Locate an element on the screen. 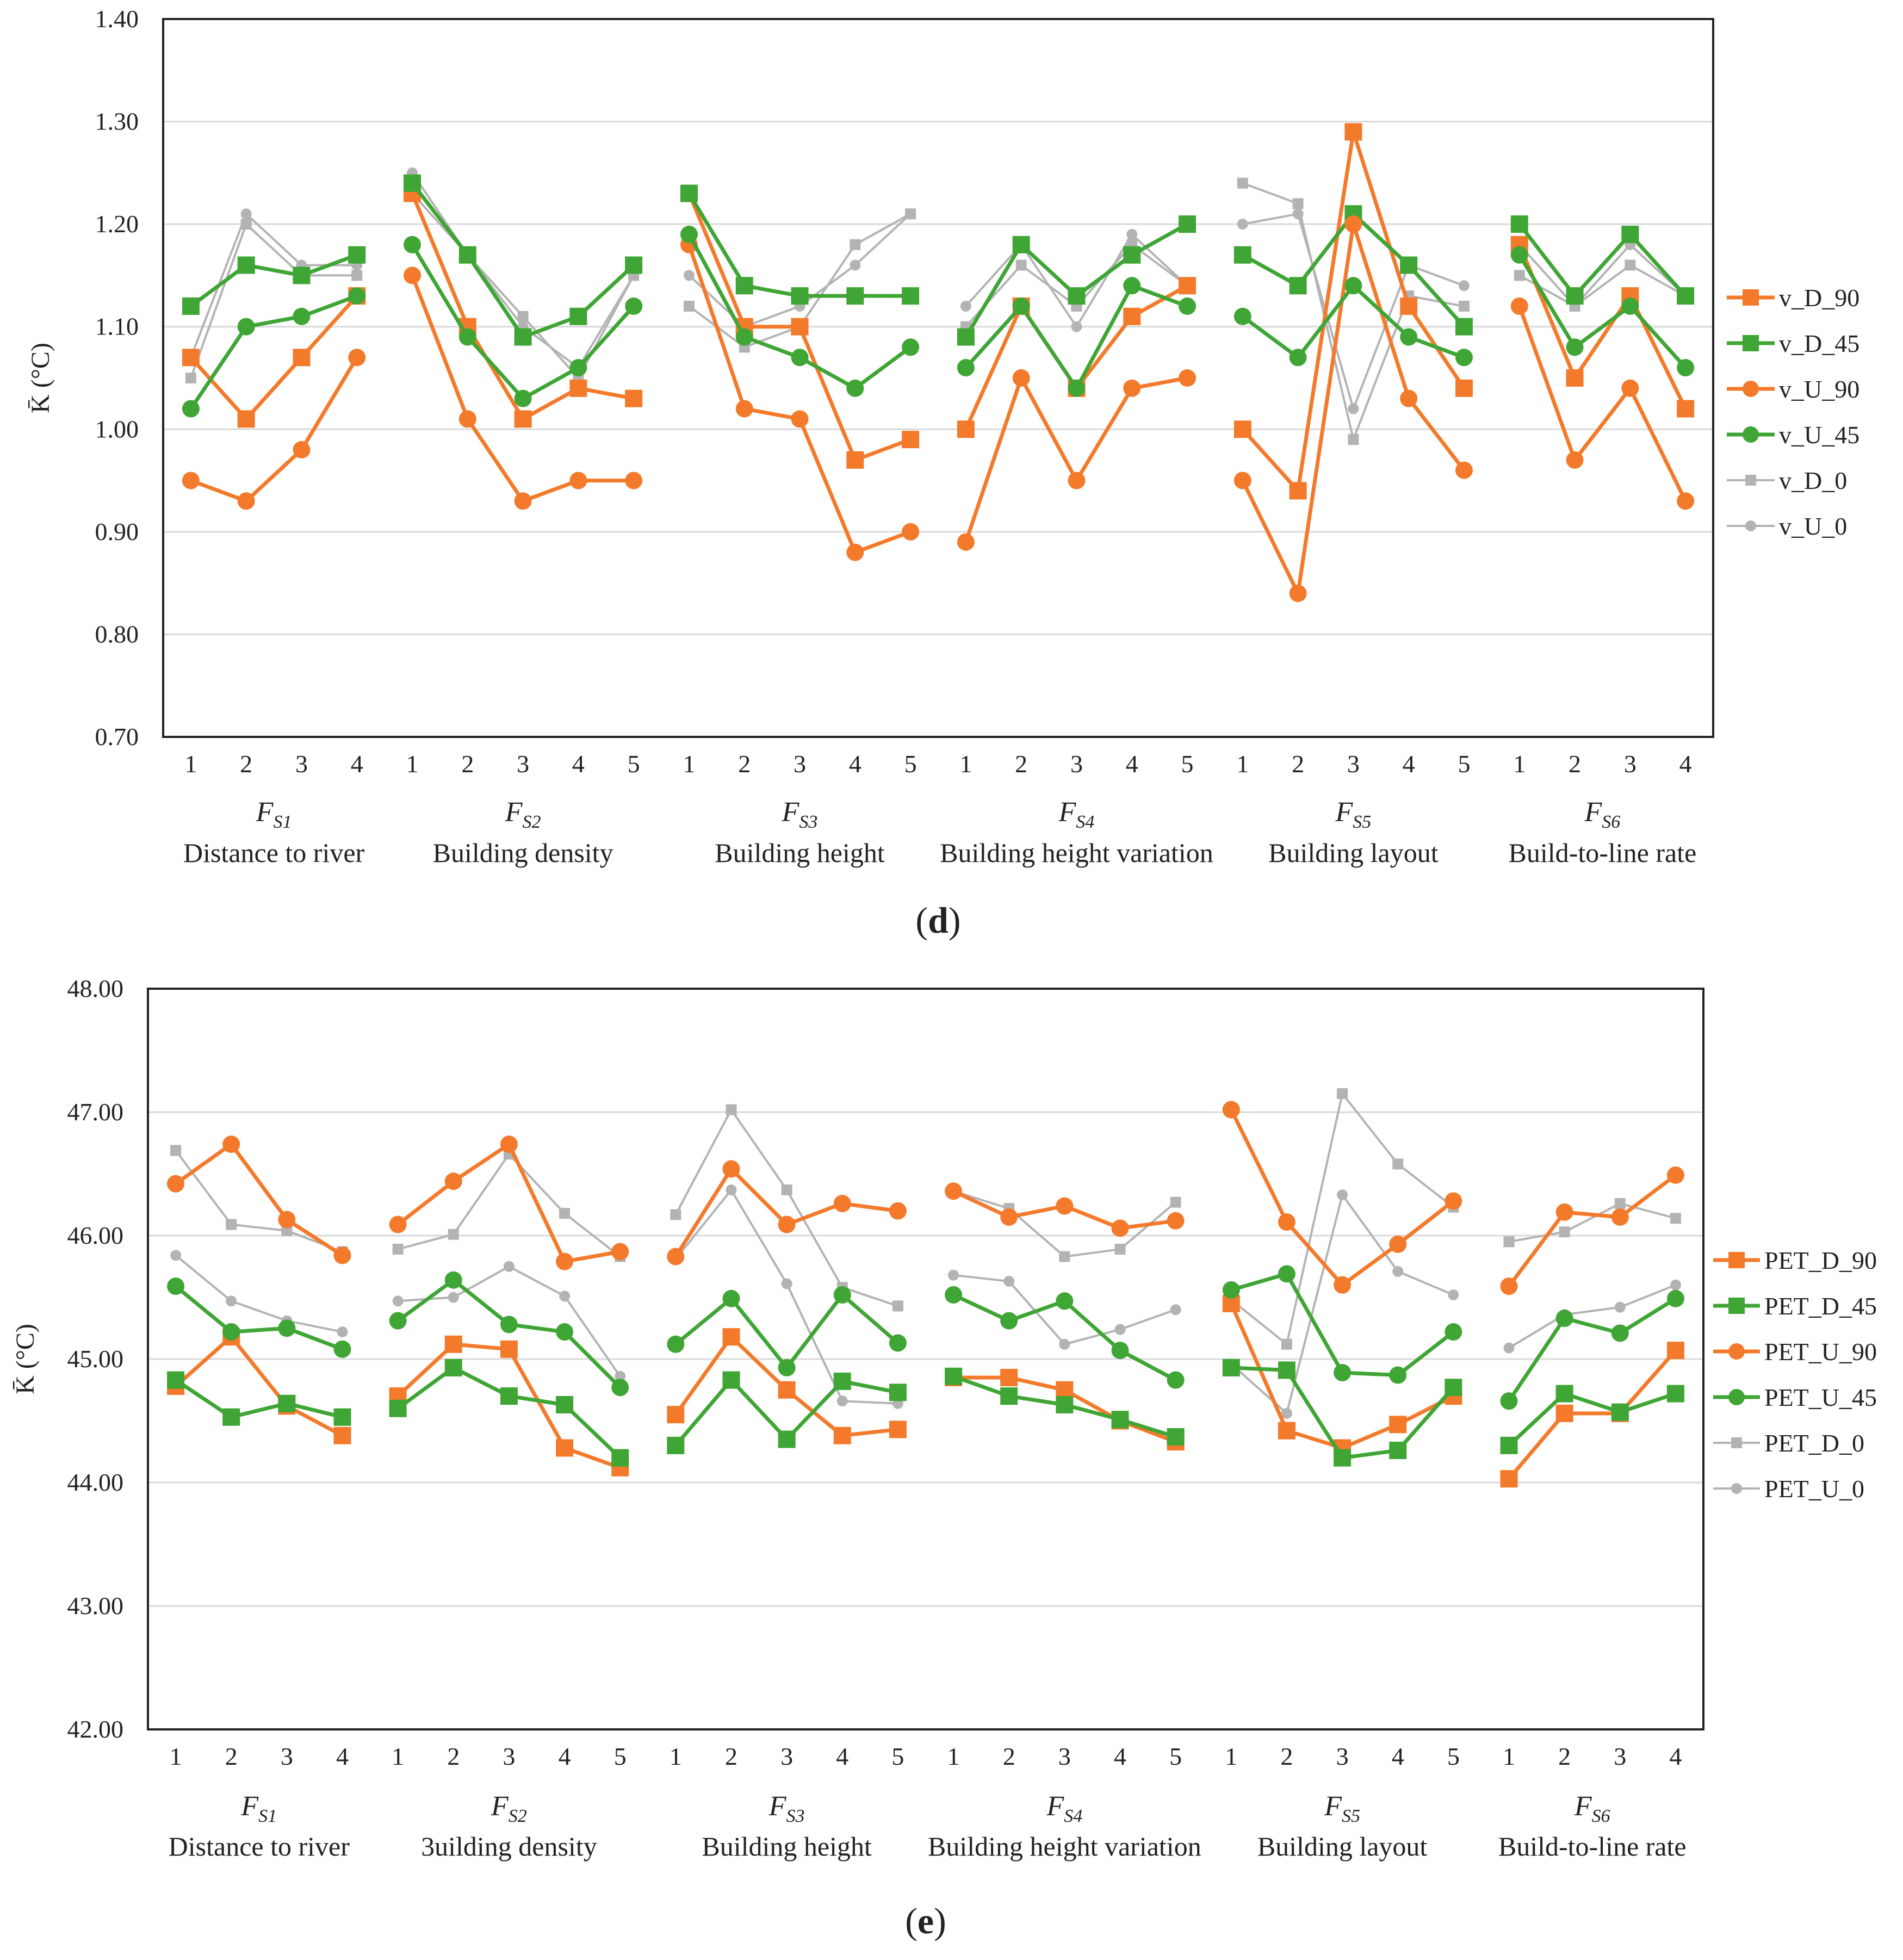 The height and width of the screenshot is (1960, 1903). factor-subscript: S4 is located at coordinates (1073, 1816).